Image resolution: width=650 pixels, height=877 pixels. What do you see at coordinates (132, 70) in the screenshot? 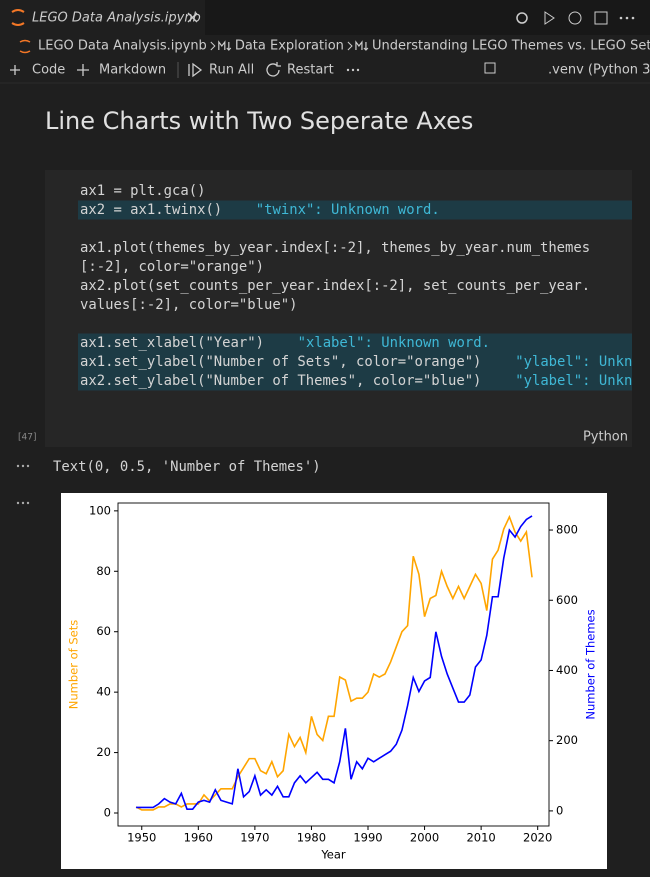
I see `toolbar-button: Markdown` at bounding box center [132, 70].